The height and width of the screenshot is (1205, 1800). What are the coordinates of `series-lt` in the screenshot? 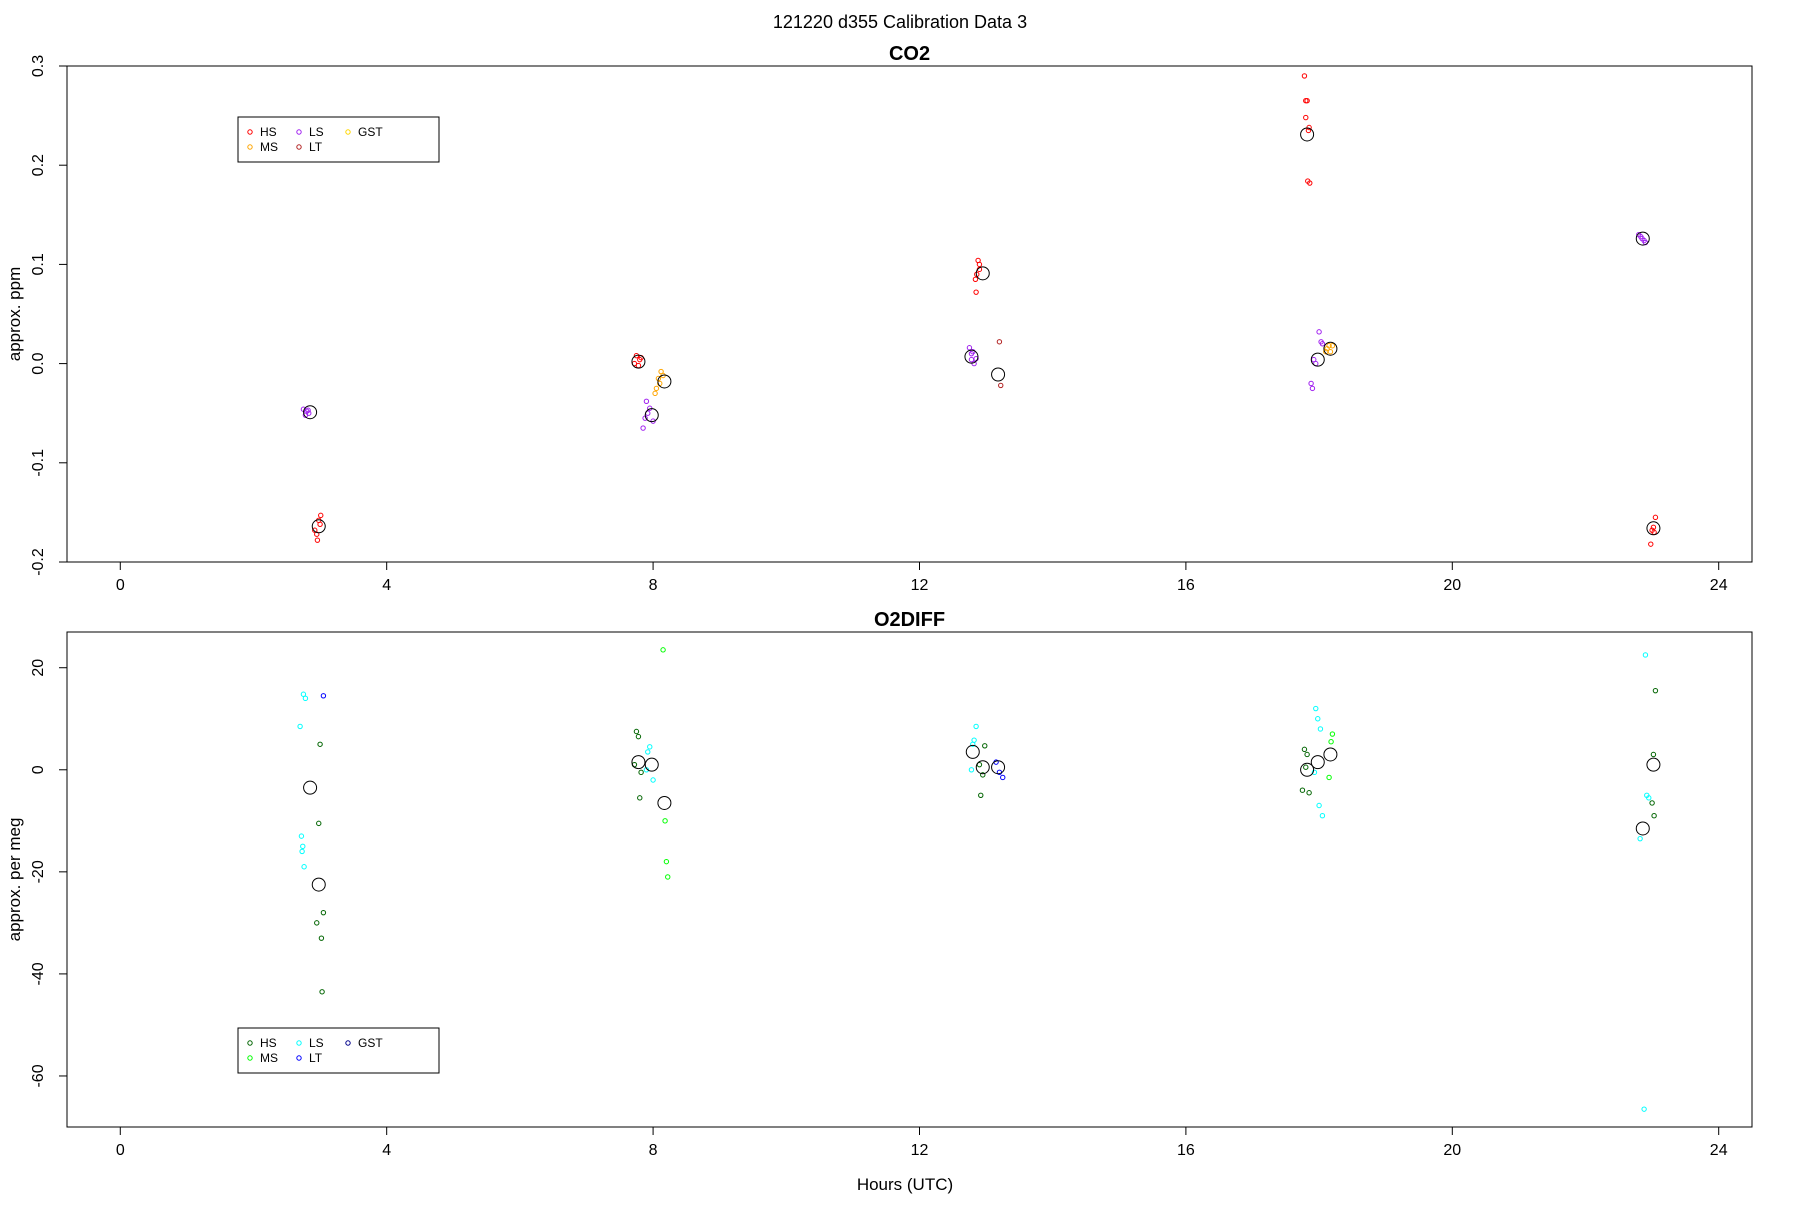 It's located at (663, 737).